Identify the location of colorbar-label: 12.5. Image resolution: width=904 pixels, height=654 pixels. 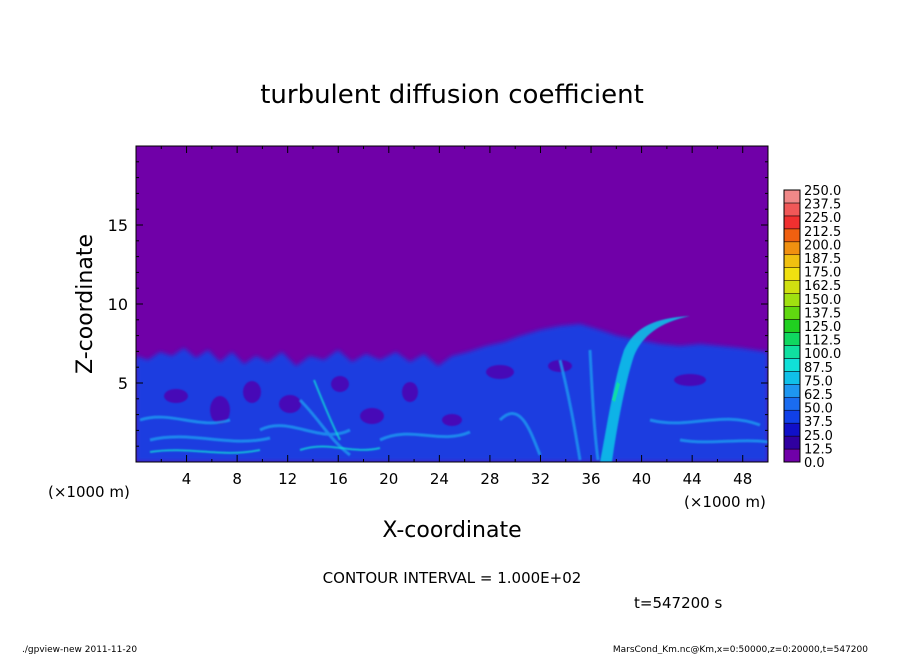
(818, 449).